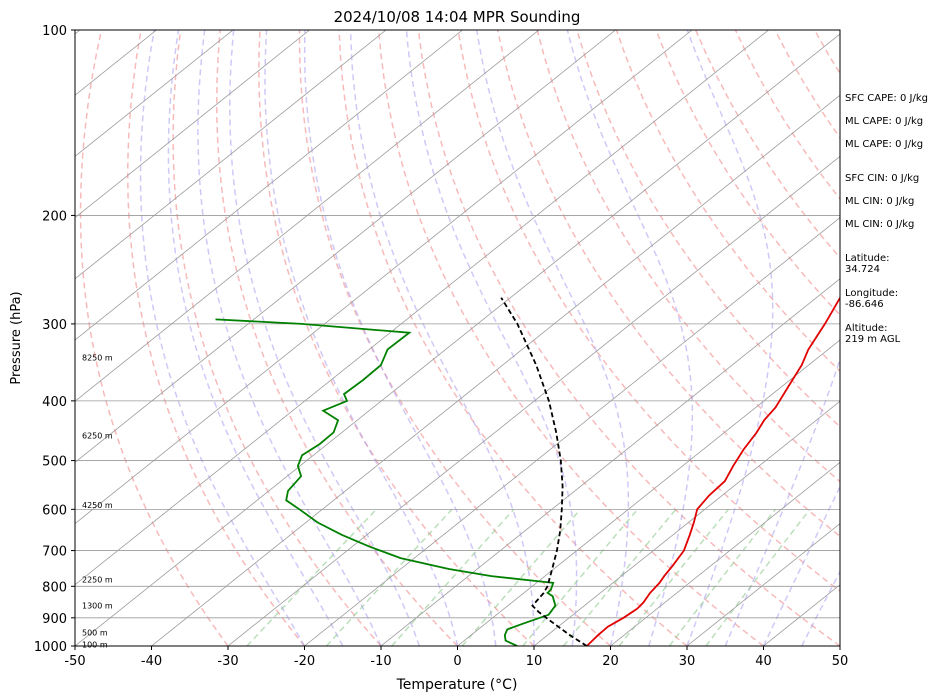 Image resolution: width=947 pixels, height=700 pixels. I want to click on sfc-cin-text: SFC CIN: 0 J/kg, so click(882, 178).